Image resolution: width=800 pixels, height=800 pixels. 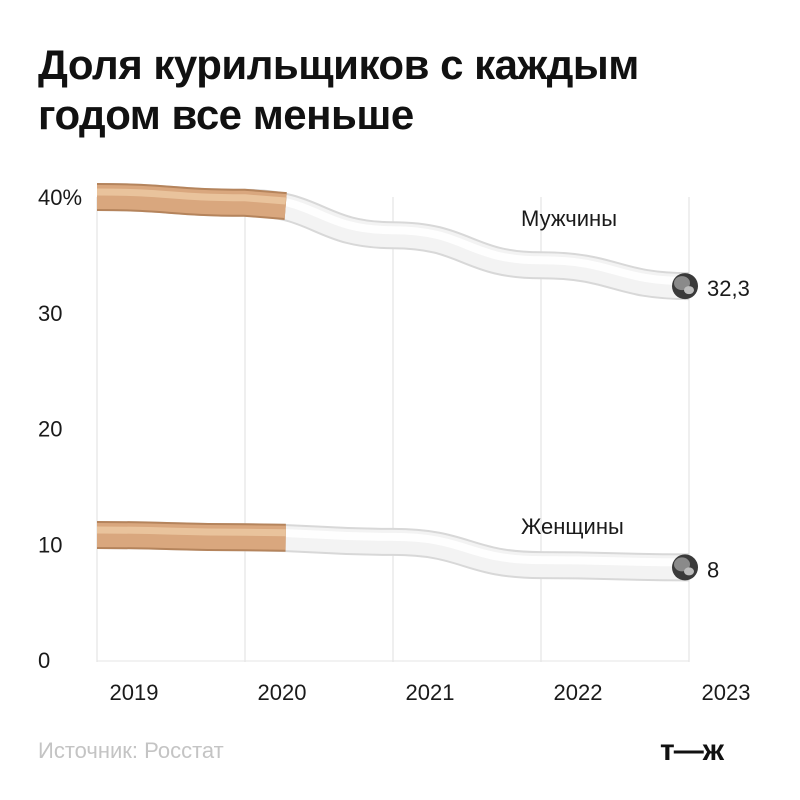 I want to click on y-tick-label: 30, so click(x=50, y=313).